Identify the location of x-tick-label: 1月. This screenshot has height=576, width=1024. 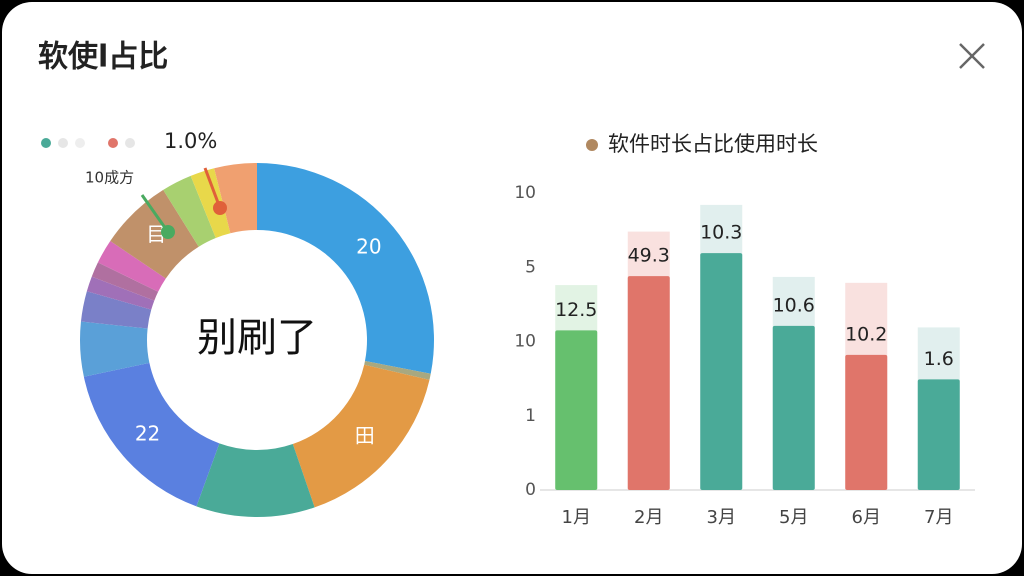
(576, 517).